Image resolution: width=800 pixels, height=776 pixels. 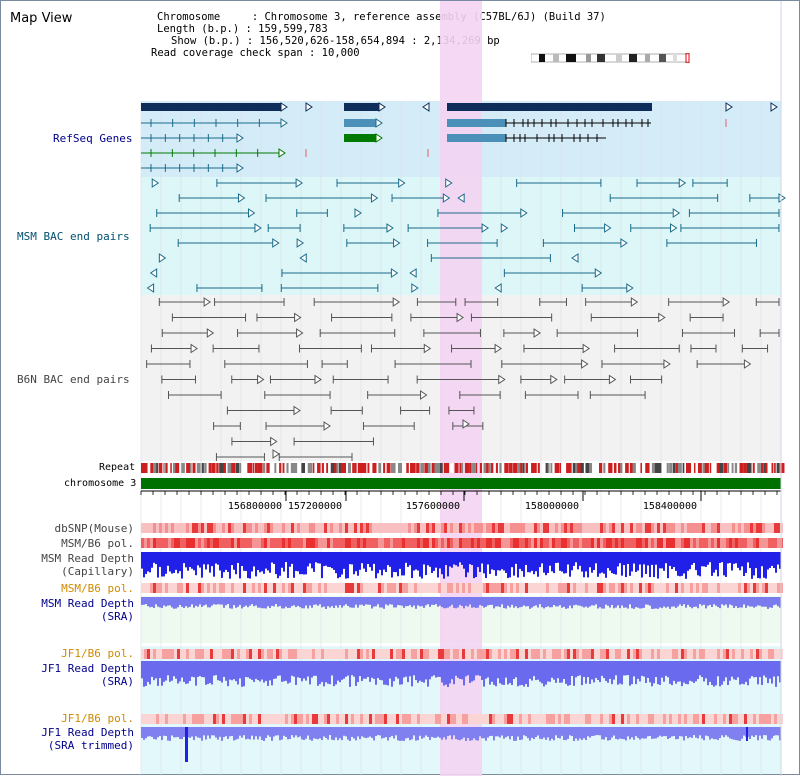 I want to click on refseq-track-label: RefSeq Genes, so click(x=93, y=138).